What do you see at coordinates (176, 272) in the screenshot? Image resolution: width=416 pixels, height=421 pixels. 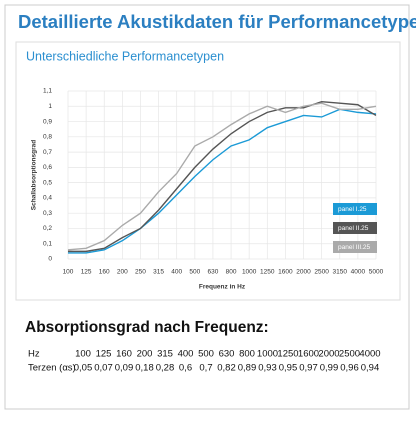 I see `x-tick-label: 400` at bounding box center [176, 272].